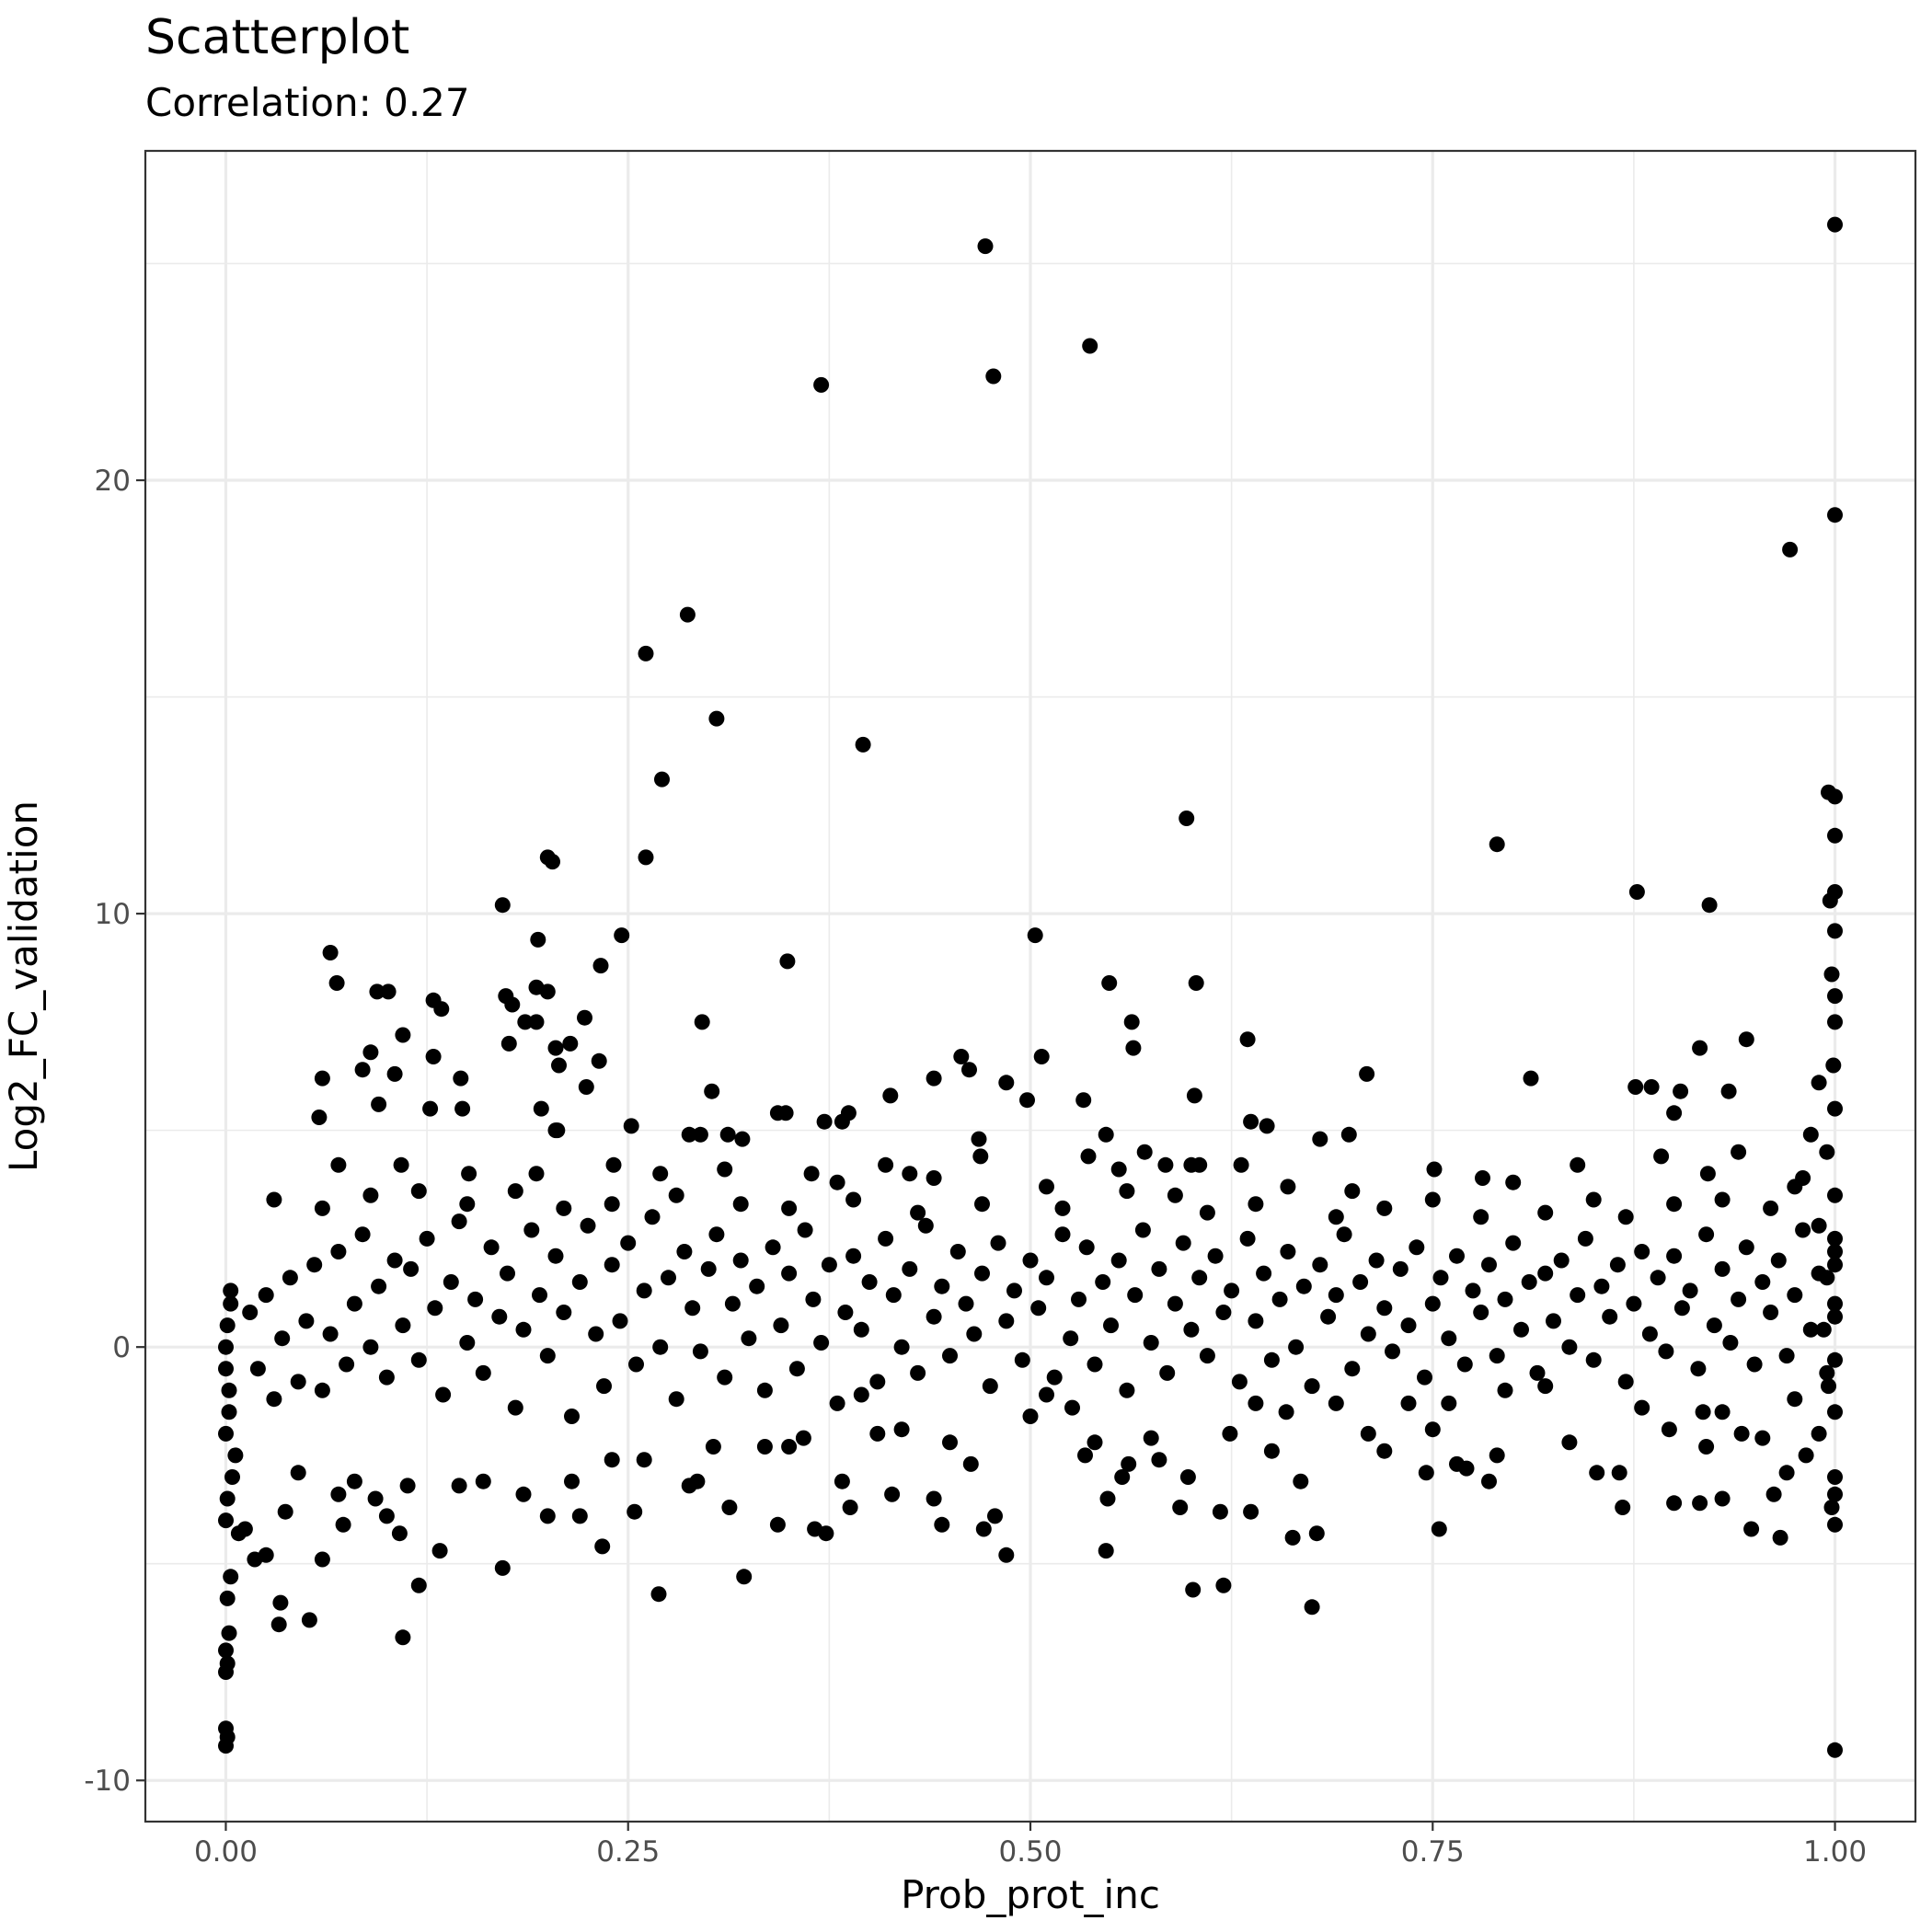 The image size is (1932, 1932). I want to click on x-tick-label: 1.00, so click(1835, 1852).